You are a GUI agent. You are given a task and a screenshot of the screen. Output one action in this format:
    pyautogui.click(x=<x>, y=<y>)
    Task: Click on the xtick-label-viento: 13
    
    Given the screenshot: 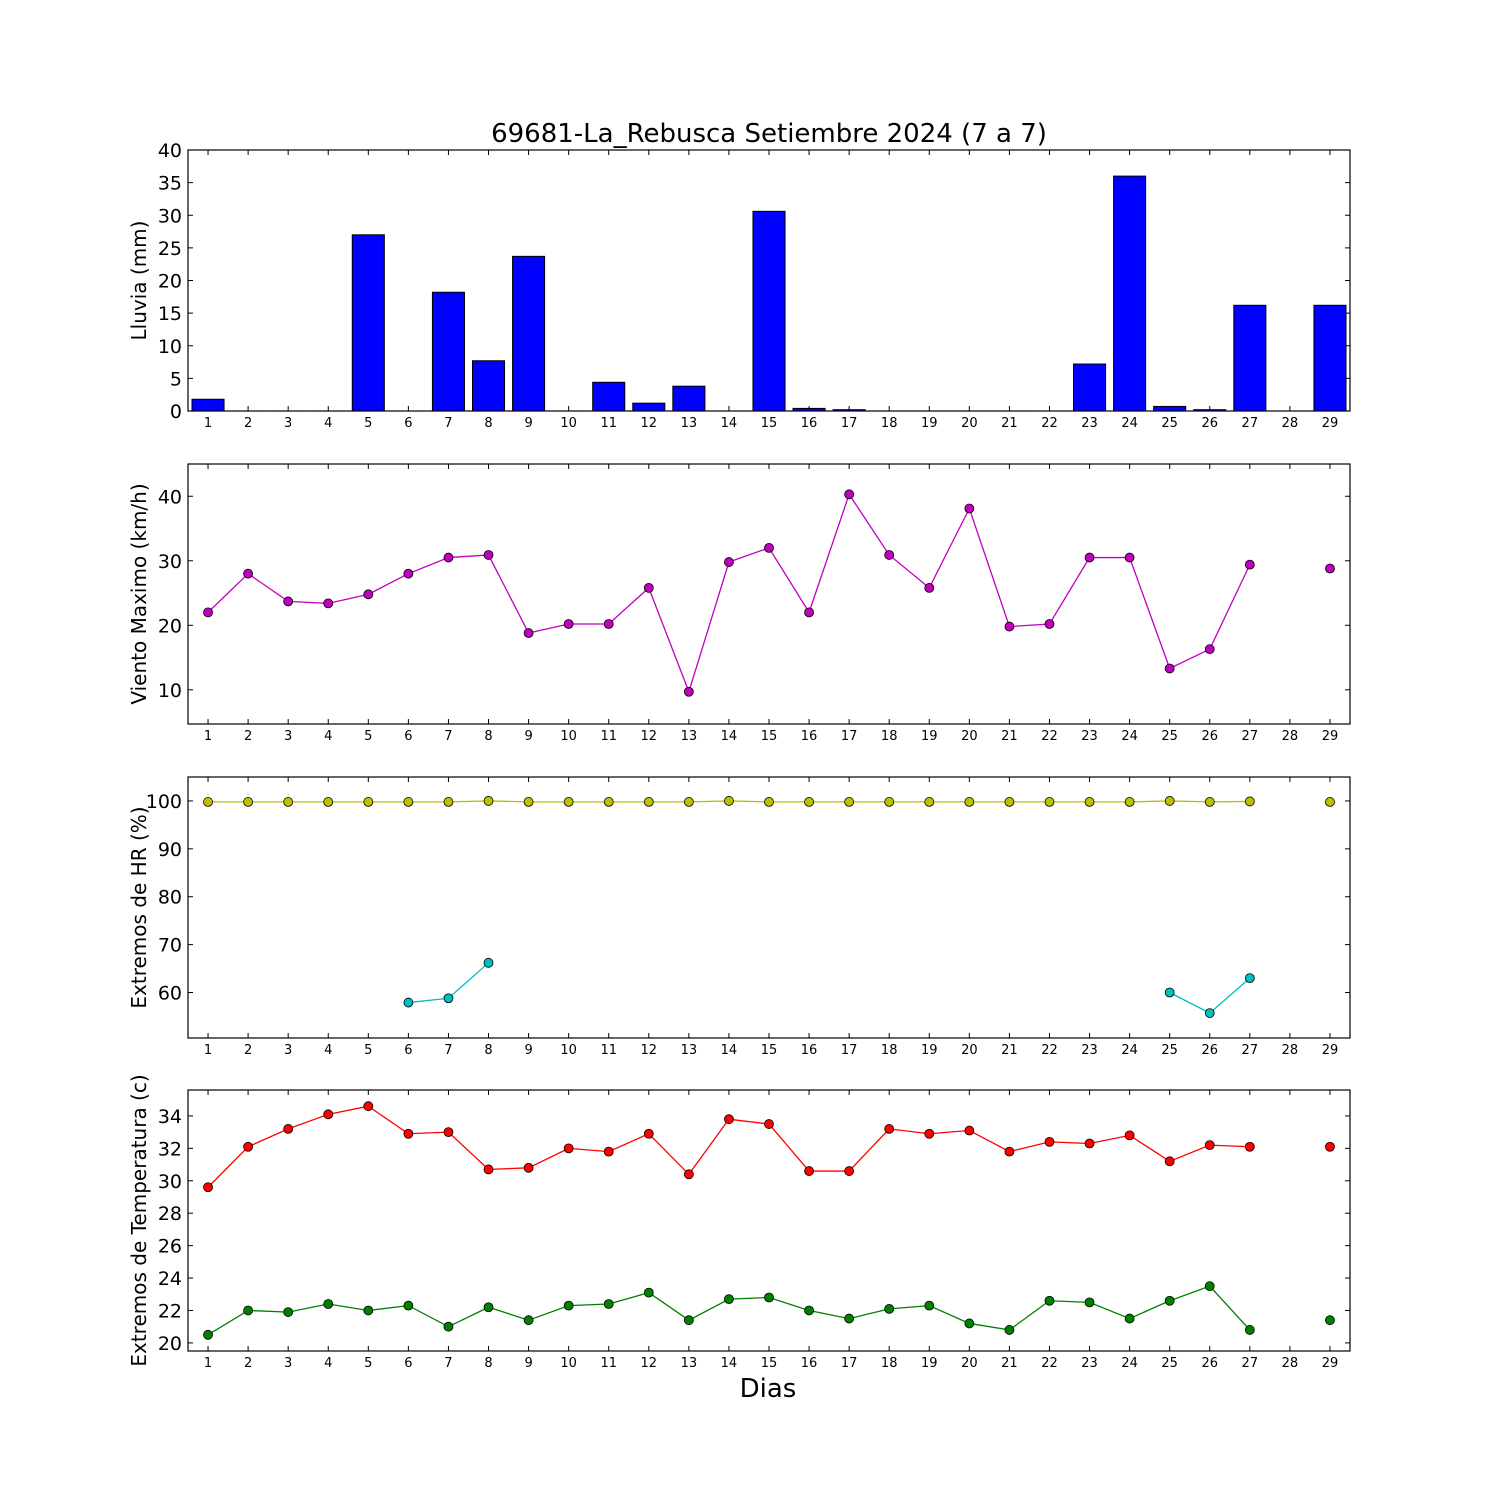 What is the action you would take?
    pyautogui.click(x=689, y=736)
    